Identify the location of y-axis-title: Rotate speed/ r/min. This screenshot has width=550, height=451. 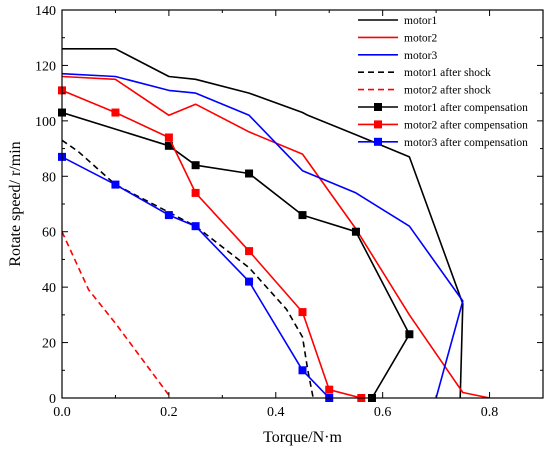
(15, 203).